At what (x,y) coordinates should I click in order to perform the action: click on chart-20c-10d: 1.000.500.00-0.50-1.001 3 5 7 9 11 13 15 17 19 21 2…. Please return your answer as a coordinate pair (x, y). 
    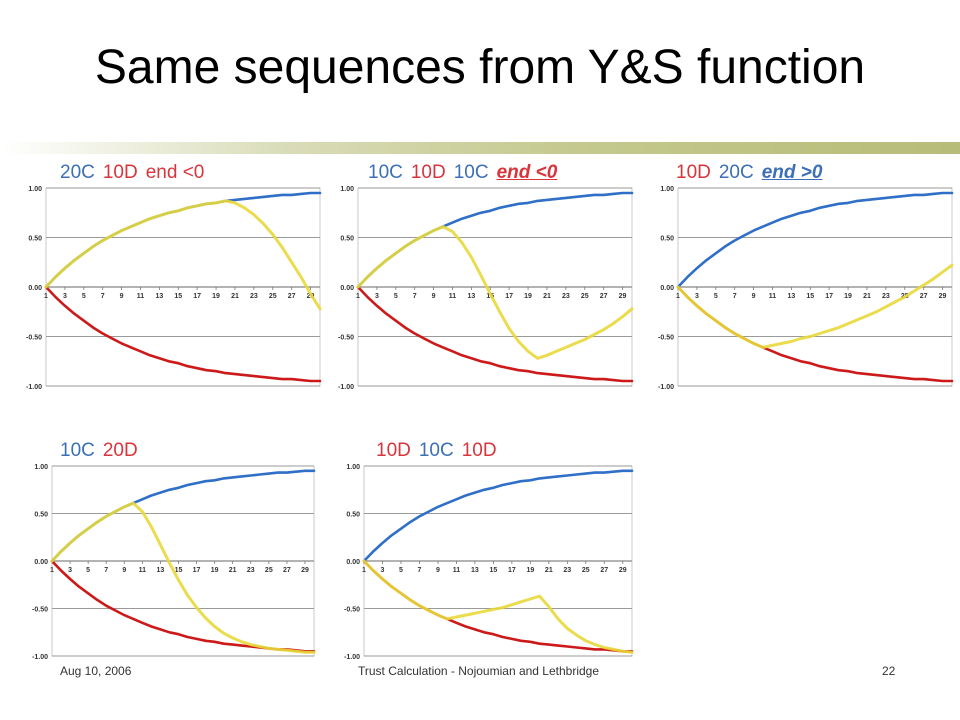
    Looking at the image, I should click on (172, 287).